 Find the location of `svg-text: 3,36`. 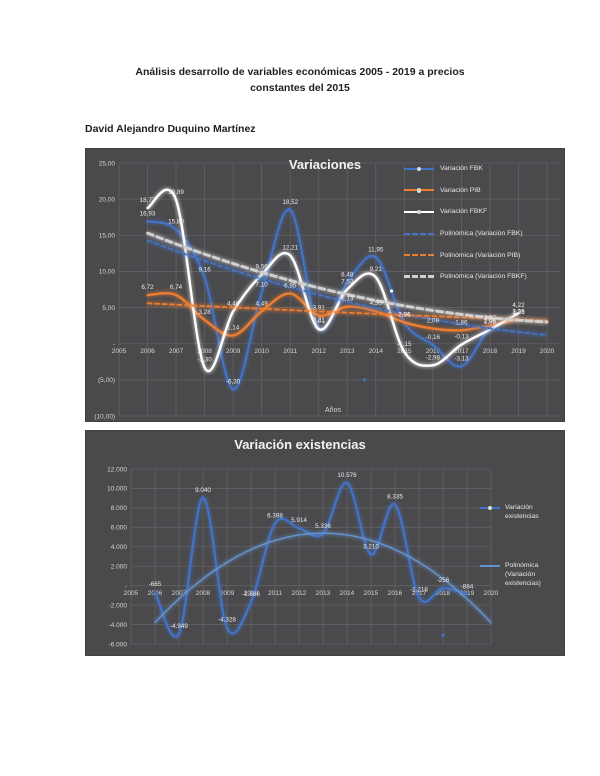

svg-text: 3,36 is located at coordinates (518, 311).